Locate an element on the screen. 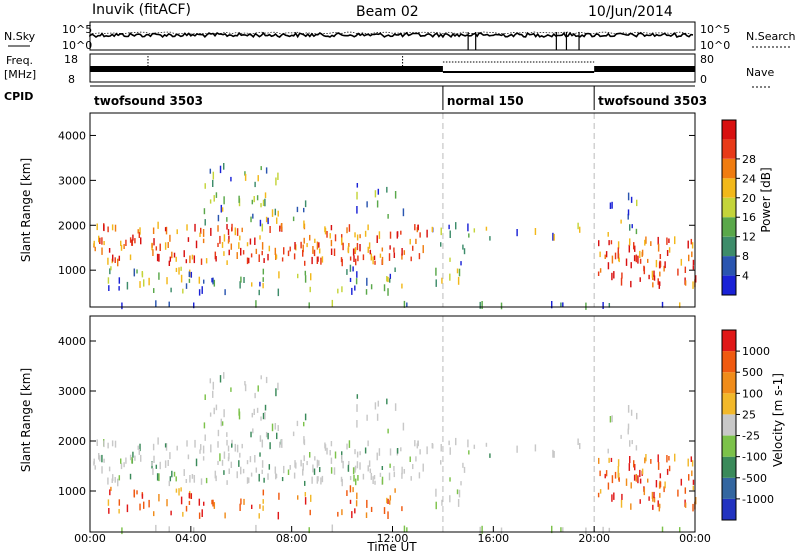  cpid-segment-label: twofsound 3503 is located at coordinates (148, 101).